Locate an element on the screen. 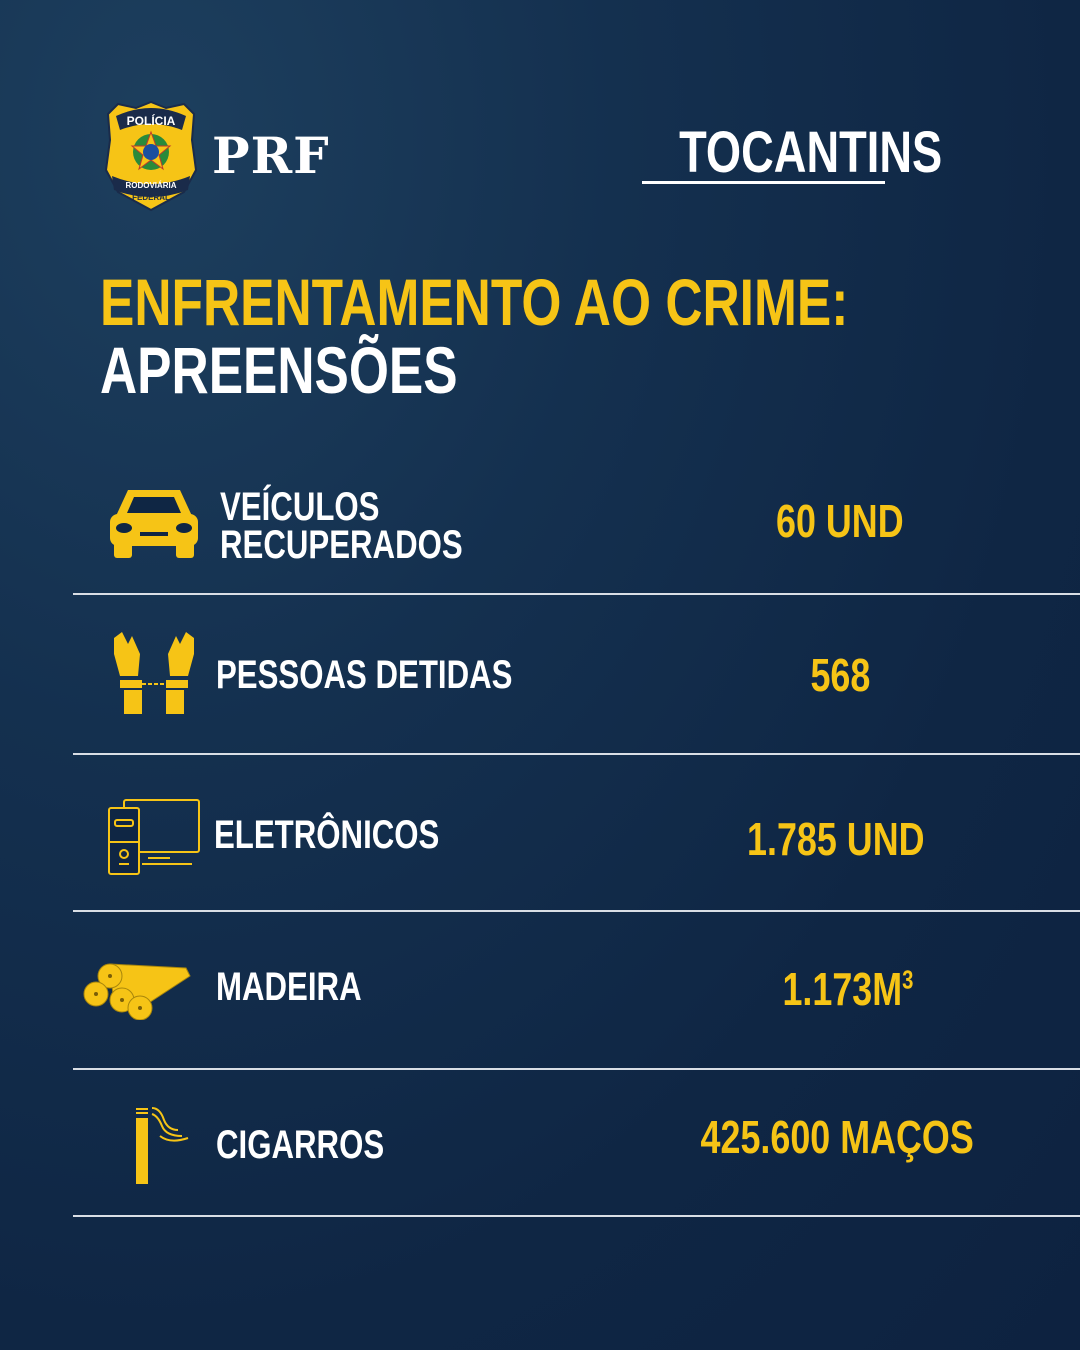 The height and width of the screenshot is (1350, 1080). item-label-vehicles: VEÍCULOS RECUPERADOS is located at coordinates (341, 526).